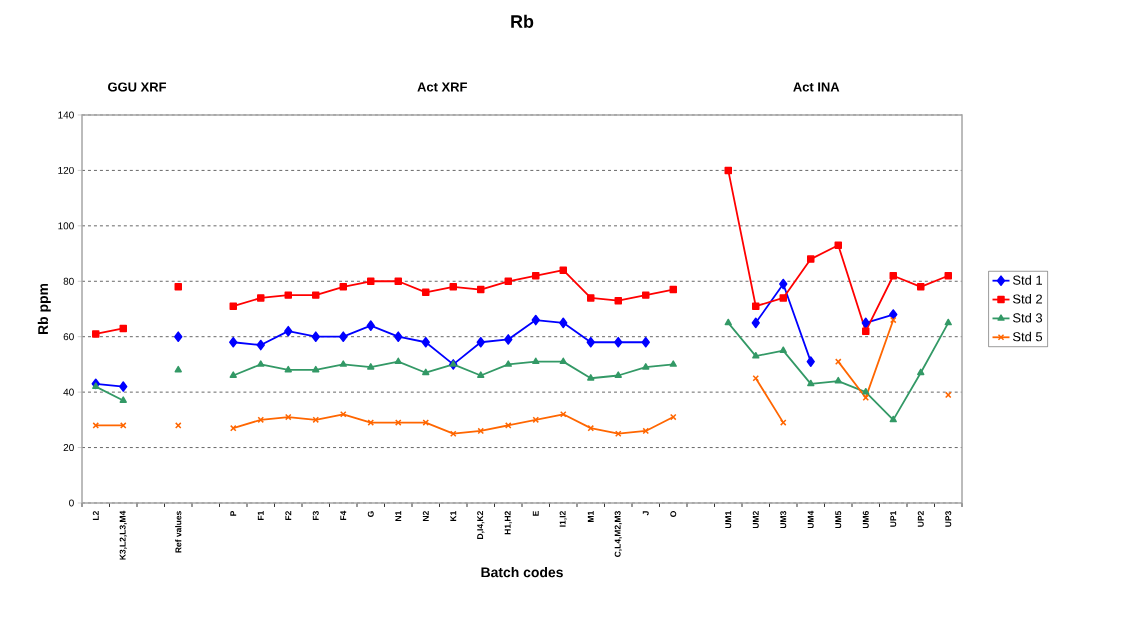 The image size is (1121, 626). What do you see at coordinates (123, 535) in the screenshot?
I see `x-tick-label: K3,L2,L3,M4` at bounding box center [123, 535].